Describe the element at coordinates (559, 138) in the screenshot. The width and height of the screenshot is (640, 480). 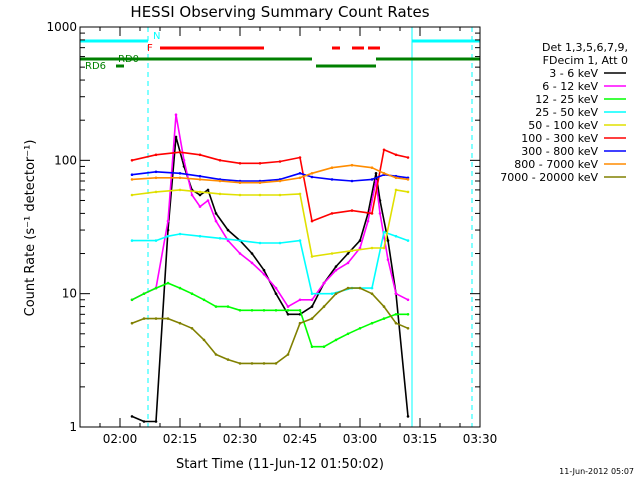
I see `legend-label-6: 100 - 300 keV` at that location.